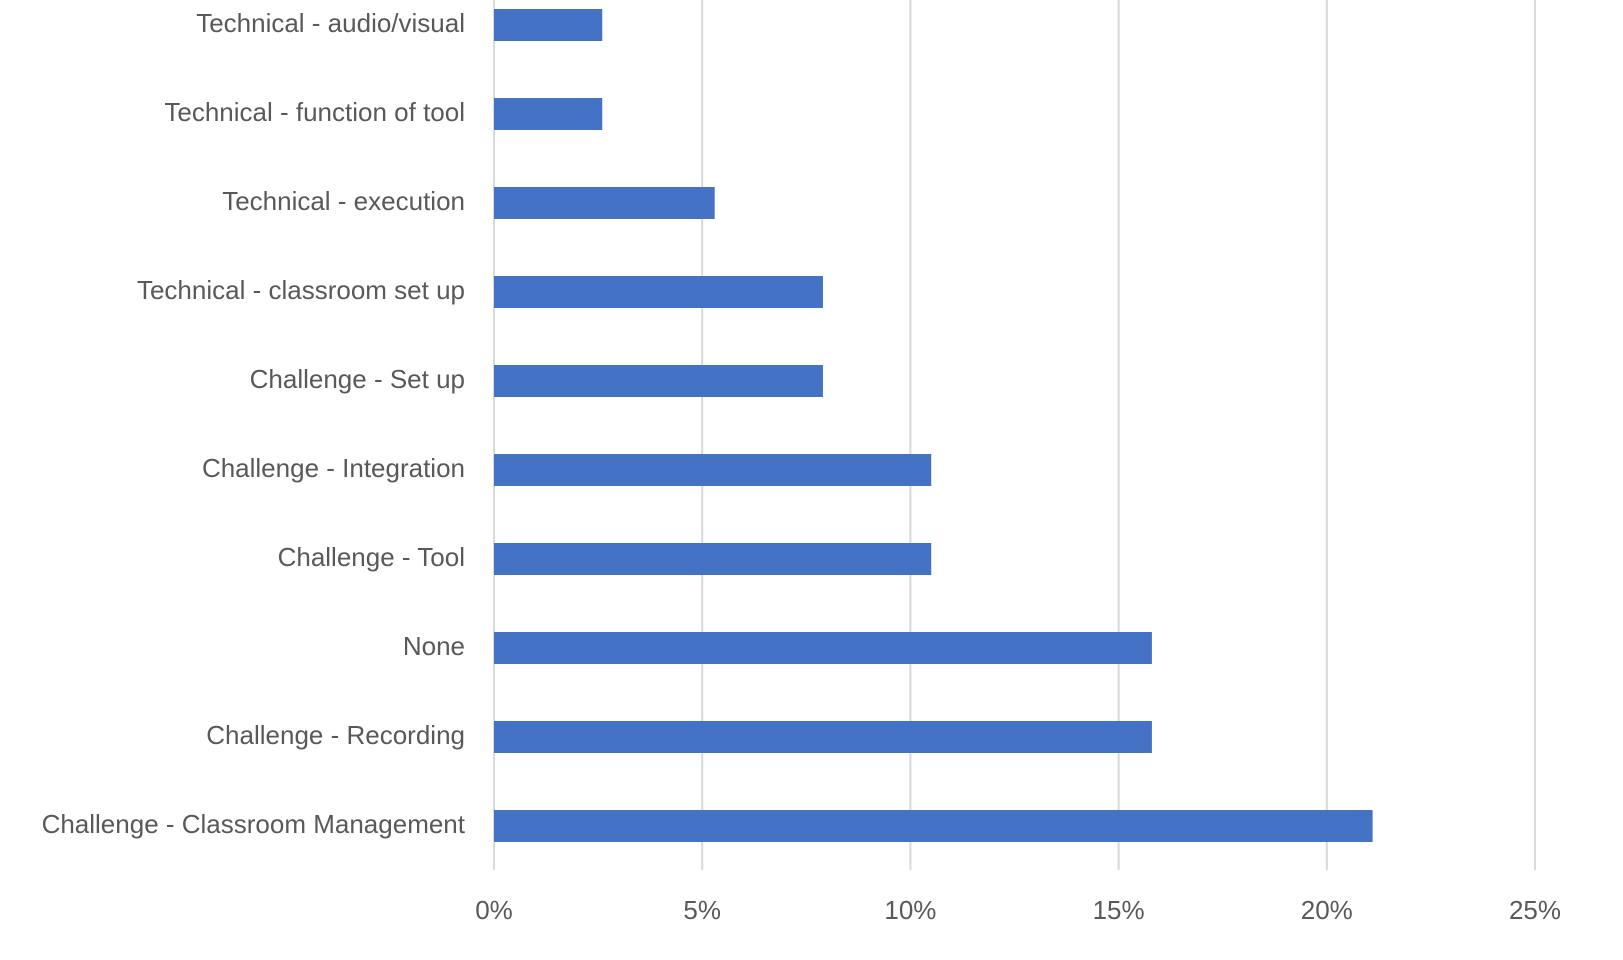  What do you see at coordinates (335, 735) in the screenshot?
I see `y-tick-label: Challenge - Recording` at bounding box center [335, 735].